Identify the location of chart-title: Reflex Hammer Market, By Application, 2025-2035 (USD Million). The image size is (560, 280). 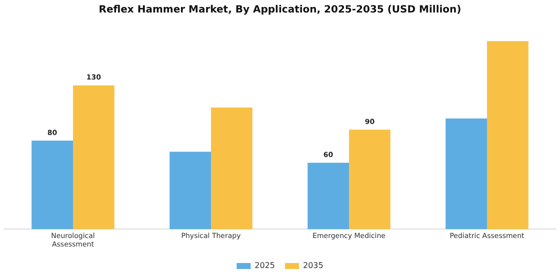
(280, 10).